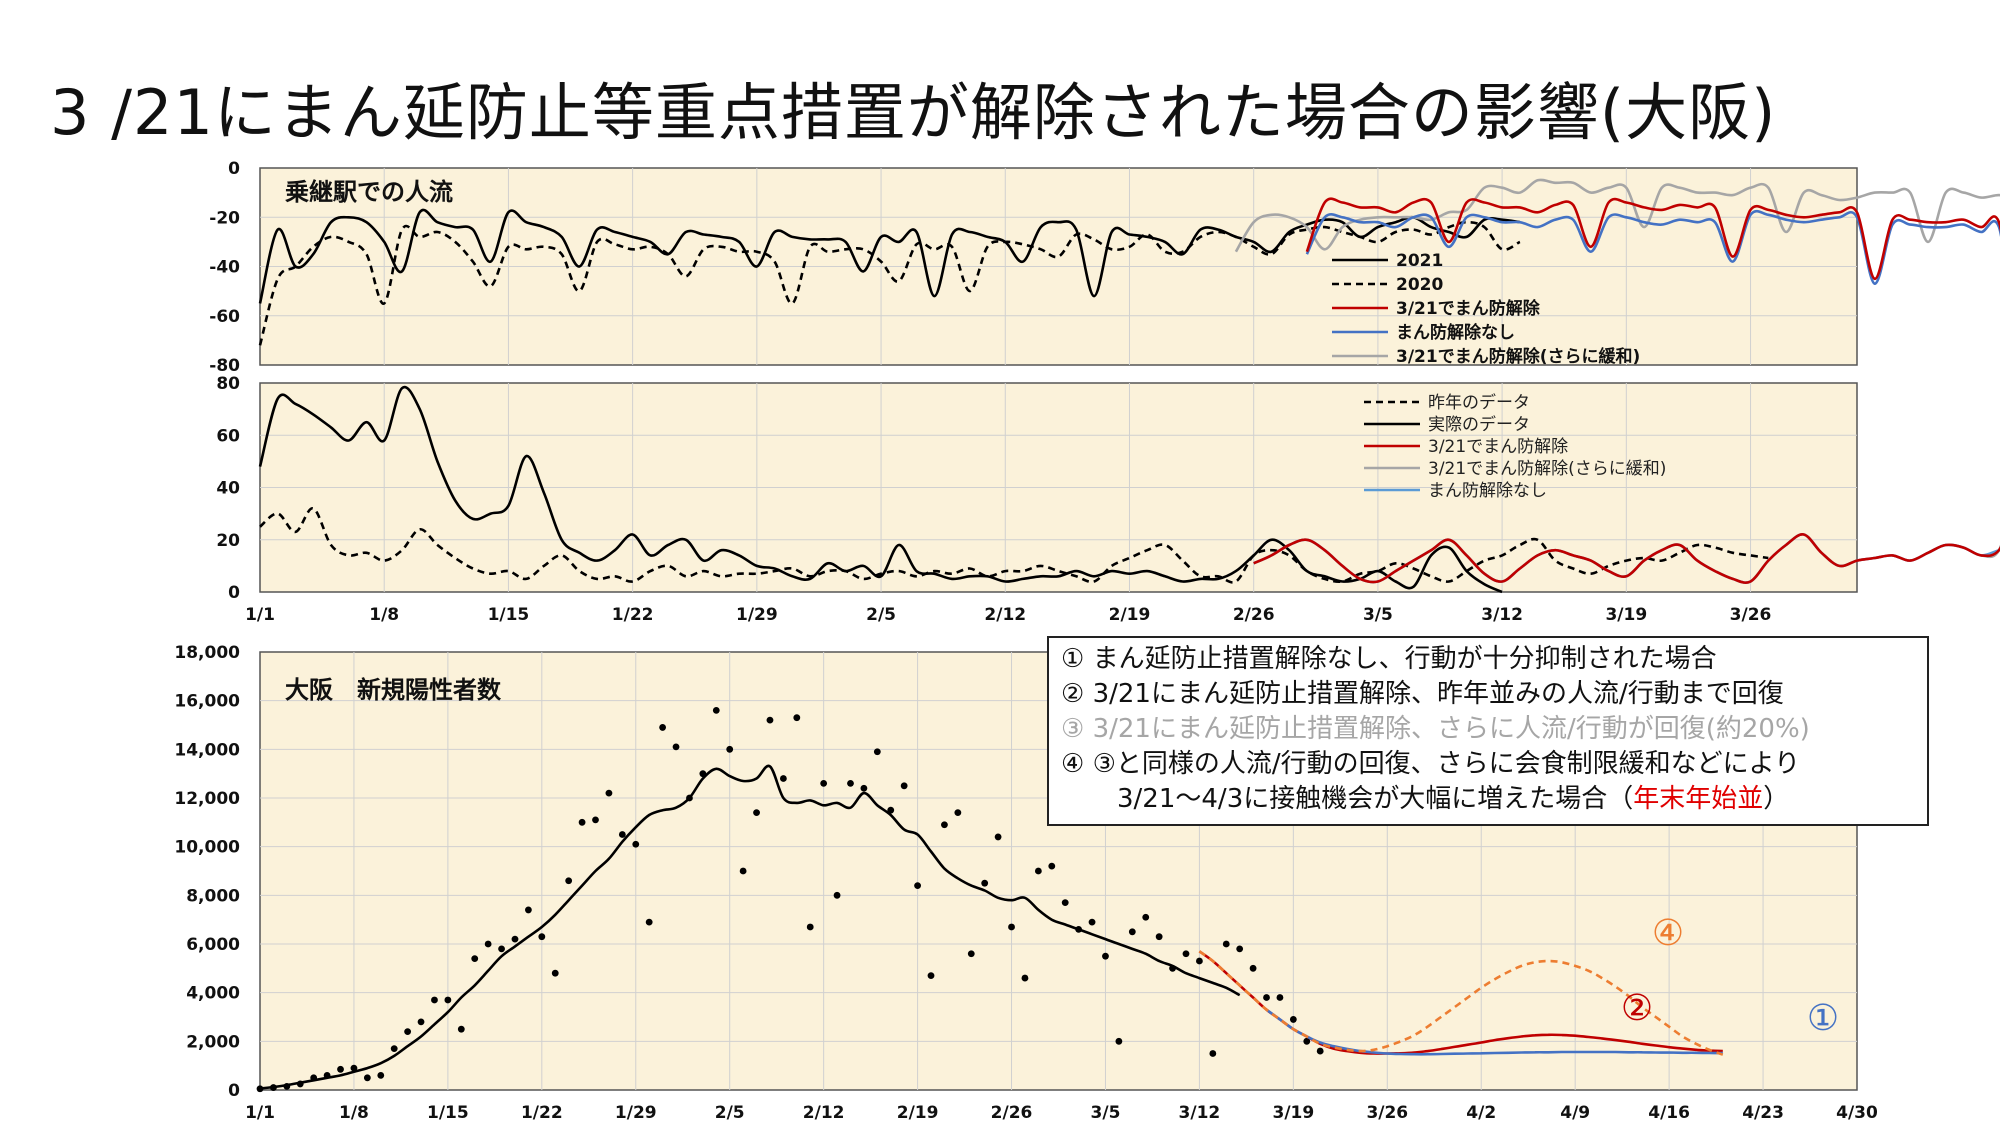 The height and width of the screenshot is (1125, 2000). What do you see at coordinates (213, 994) in the screenshot?
I see `y-tick-label: 4,000` at bounding box center [213, 994].